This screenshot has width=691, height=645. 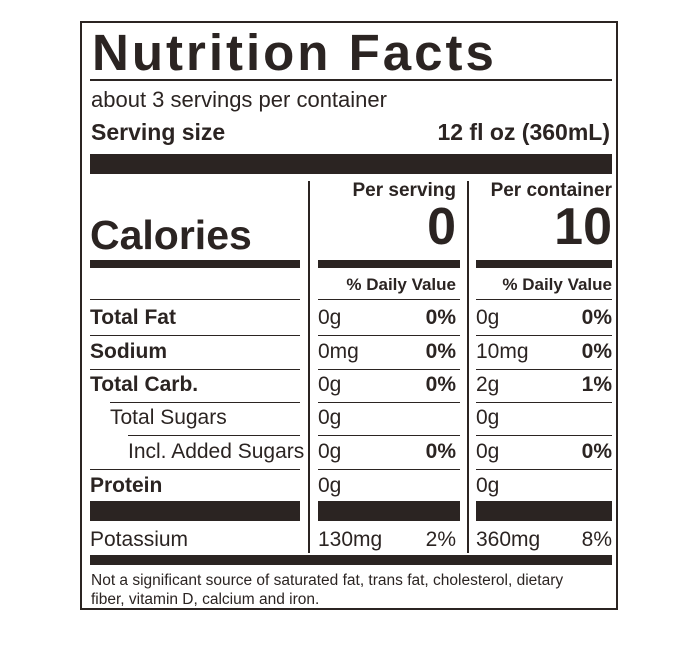 What do you see at coordinates (139, 539) in the screenshot?
I see `nutrient-name: Potassium` at bounding box center [139, 539].